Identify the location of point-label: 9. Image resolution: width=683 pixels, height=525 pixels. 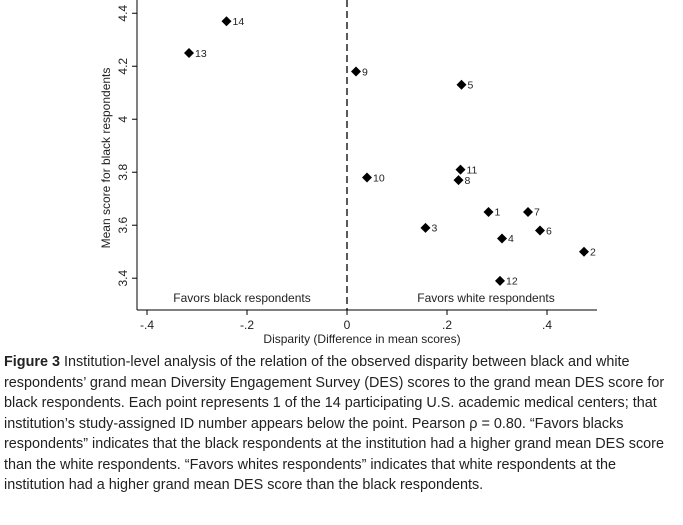
(365, 72).